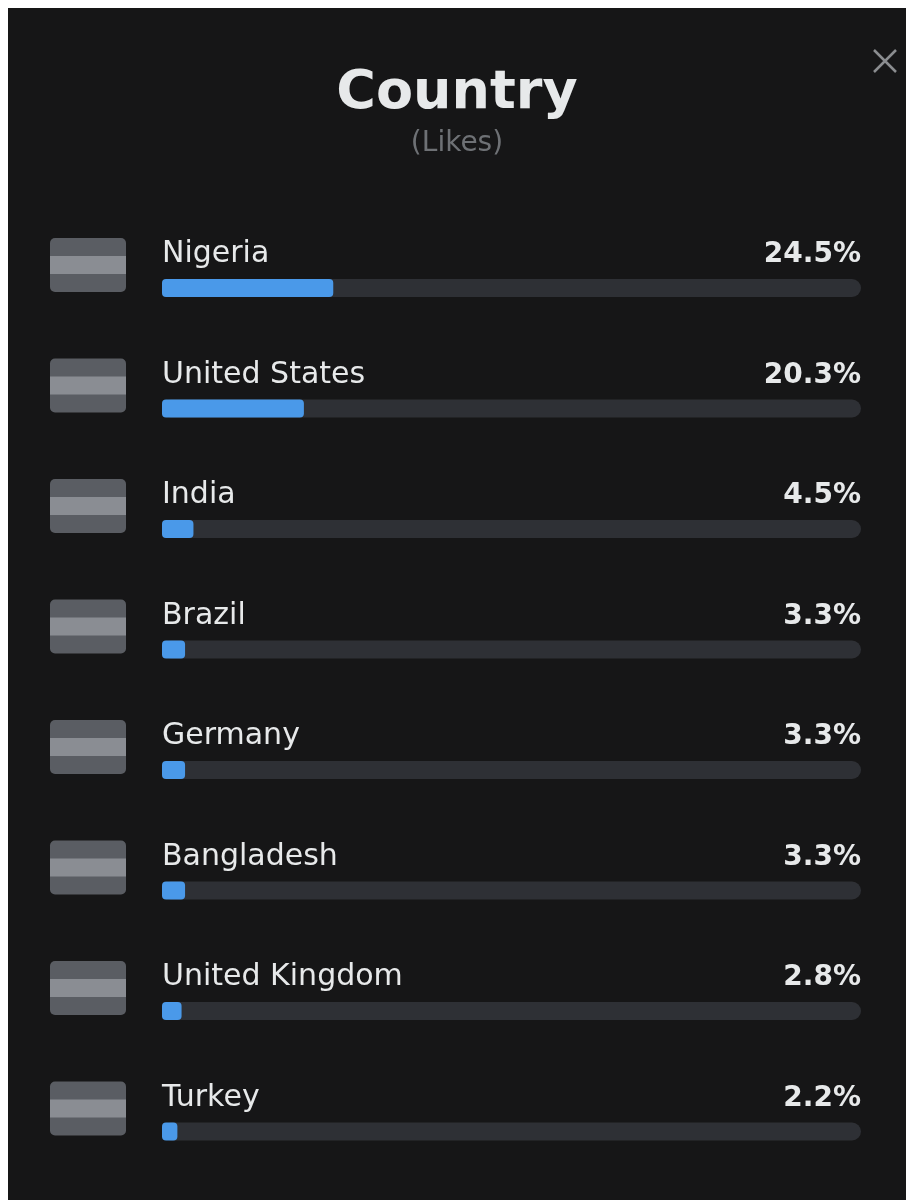 The width and height of the screenshot is (914, 1200). What do you see at coordinates (812, 252) in the screenshot?
I see `data-label: 24.5%` at bounding box center [812, 252].